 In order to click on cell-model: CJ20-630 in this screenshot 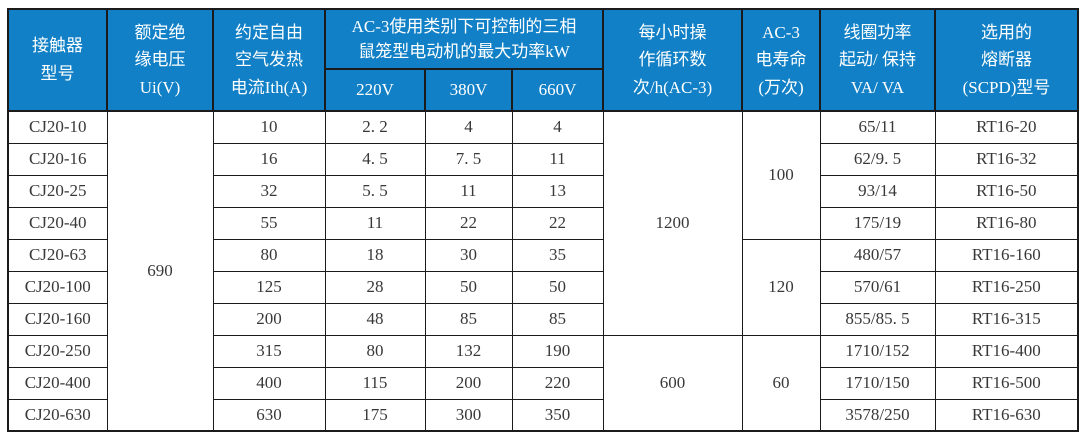, I will do `click(57, 415)`.